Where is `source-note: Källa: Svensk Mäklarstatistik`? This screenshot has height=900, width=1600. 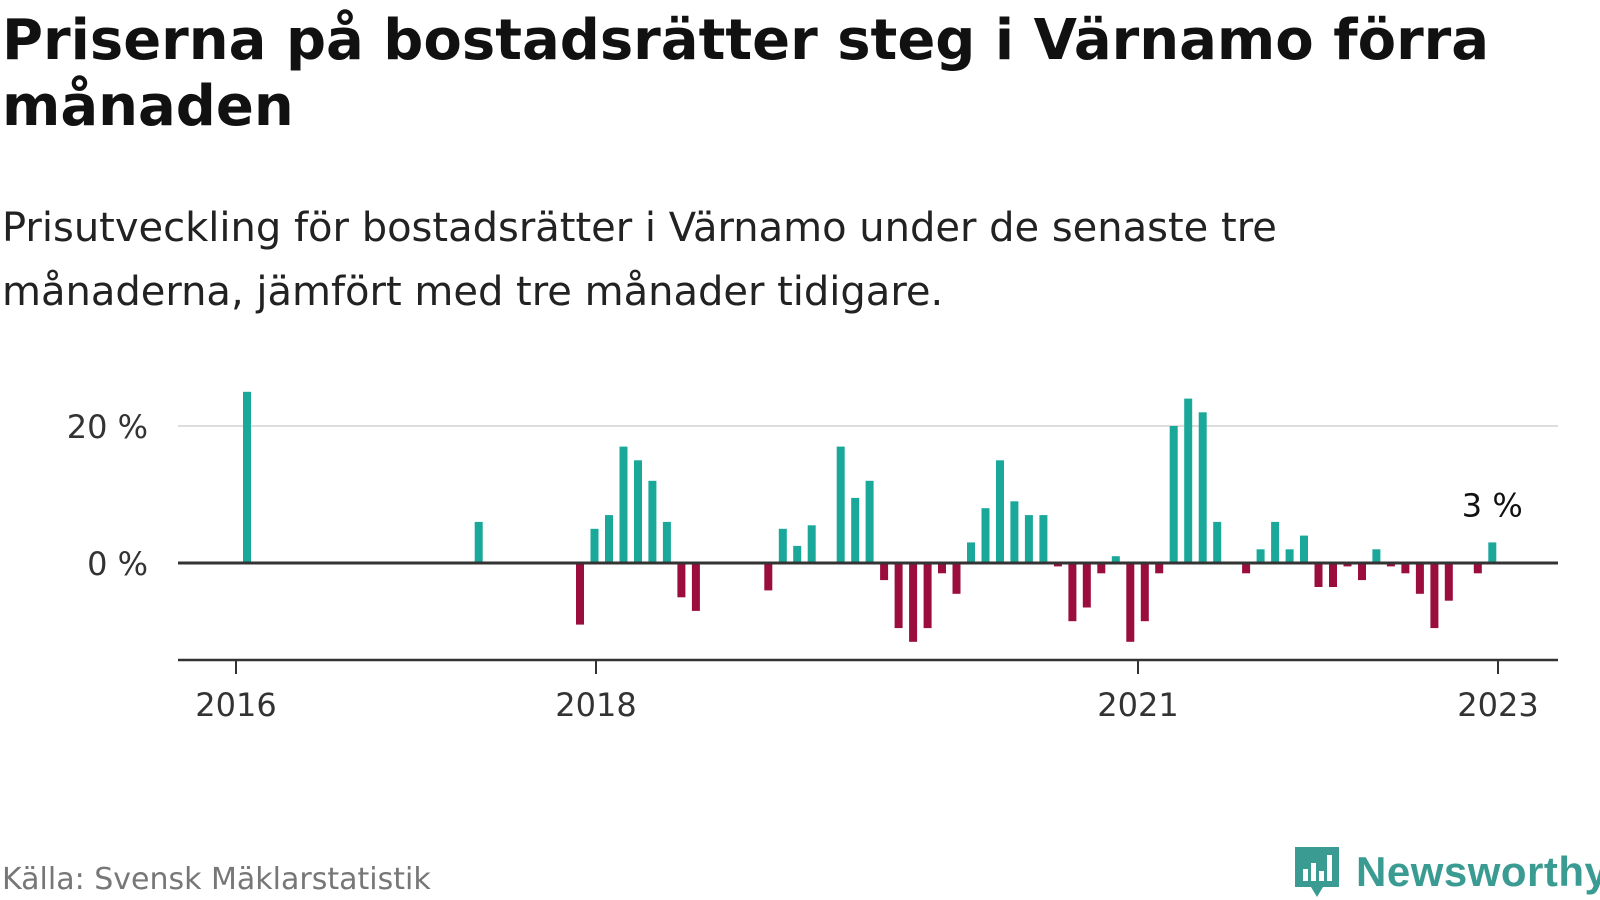 source-note: Källa: Svensk Mäklarstatistik is located at coordinates (216, 879).